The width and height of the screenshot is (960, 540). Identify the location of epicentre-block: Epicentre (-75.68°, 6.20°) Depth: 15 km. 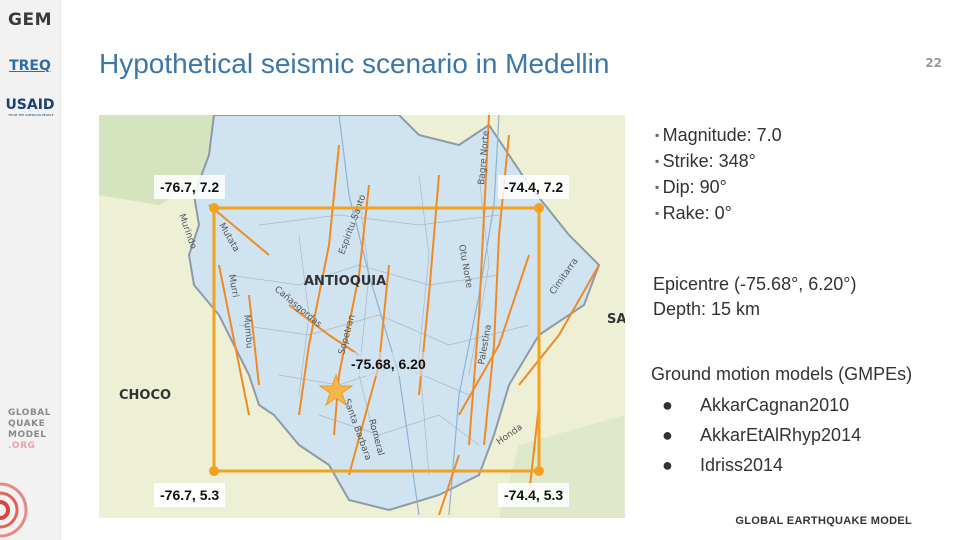
(755, 297).